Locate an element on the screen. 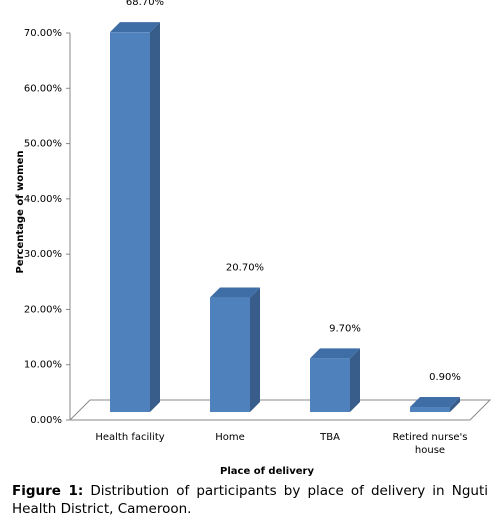 This screenshot has width=495, height=520. y-tick-label: 40.00% is located at coordinates (43, 199).